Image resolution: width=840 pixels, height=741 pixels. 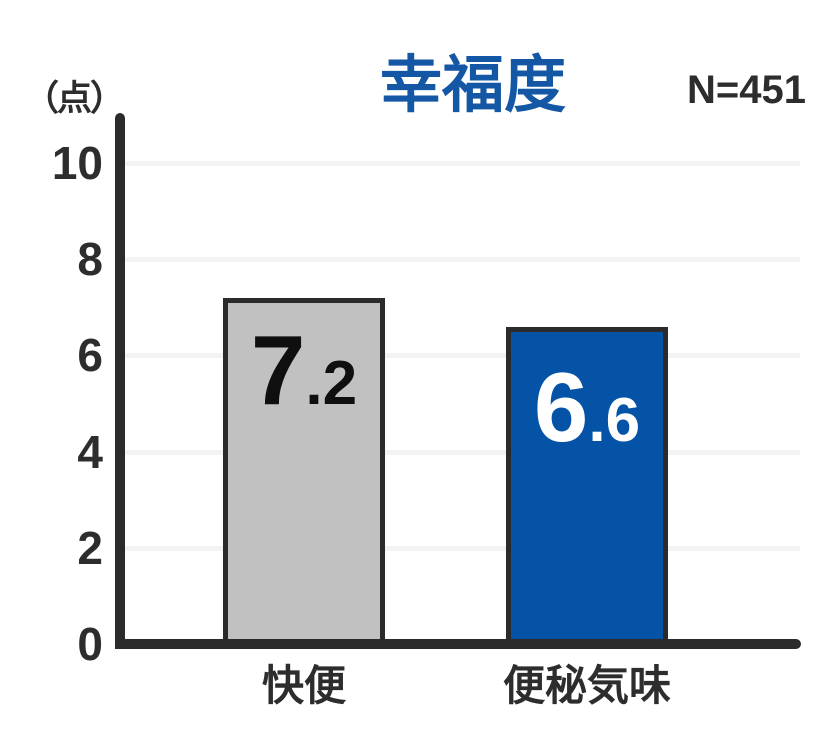 What do you see at coordinates (472, 85) in the screenshot?
I see `chart-title: 幸福度` at bounding box center [472, 85].